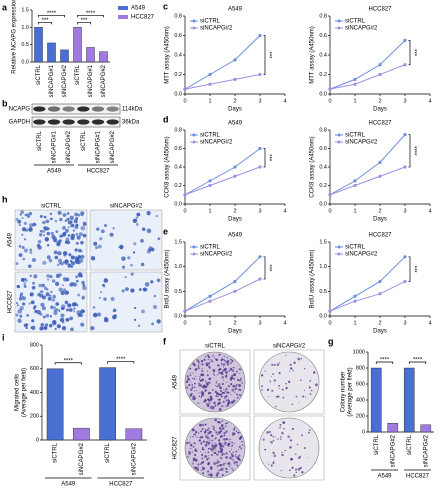  I want to click on group-label: A549, so click(54, 172).